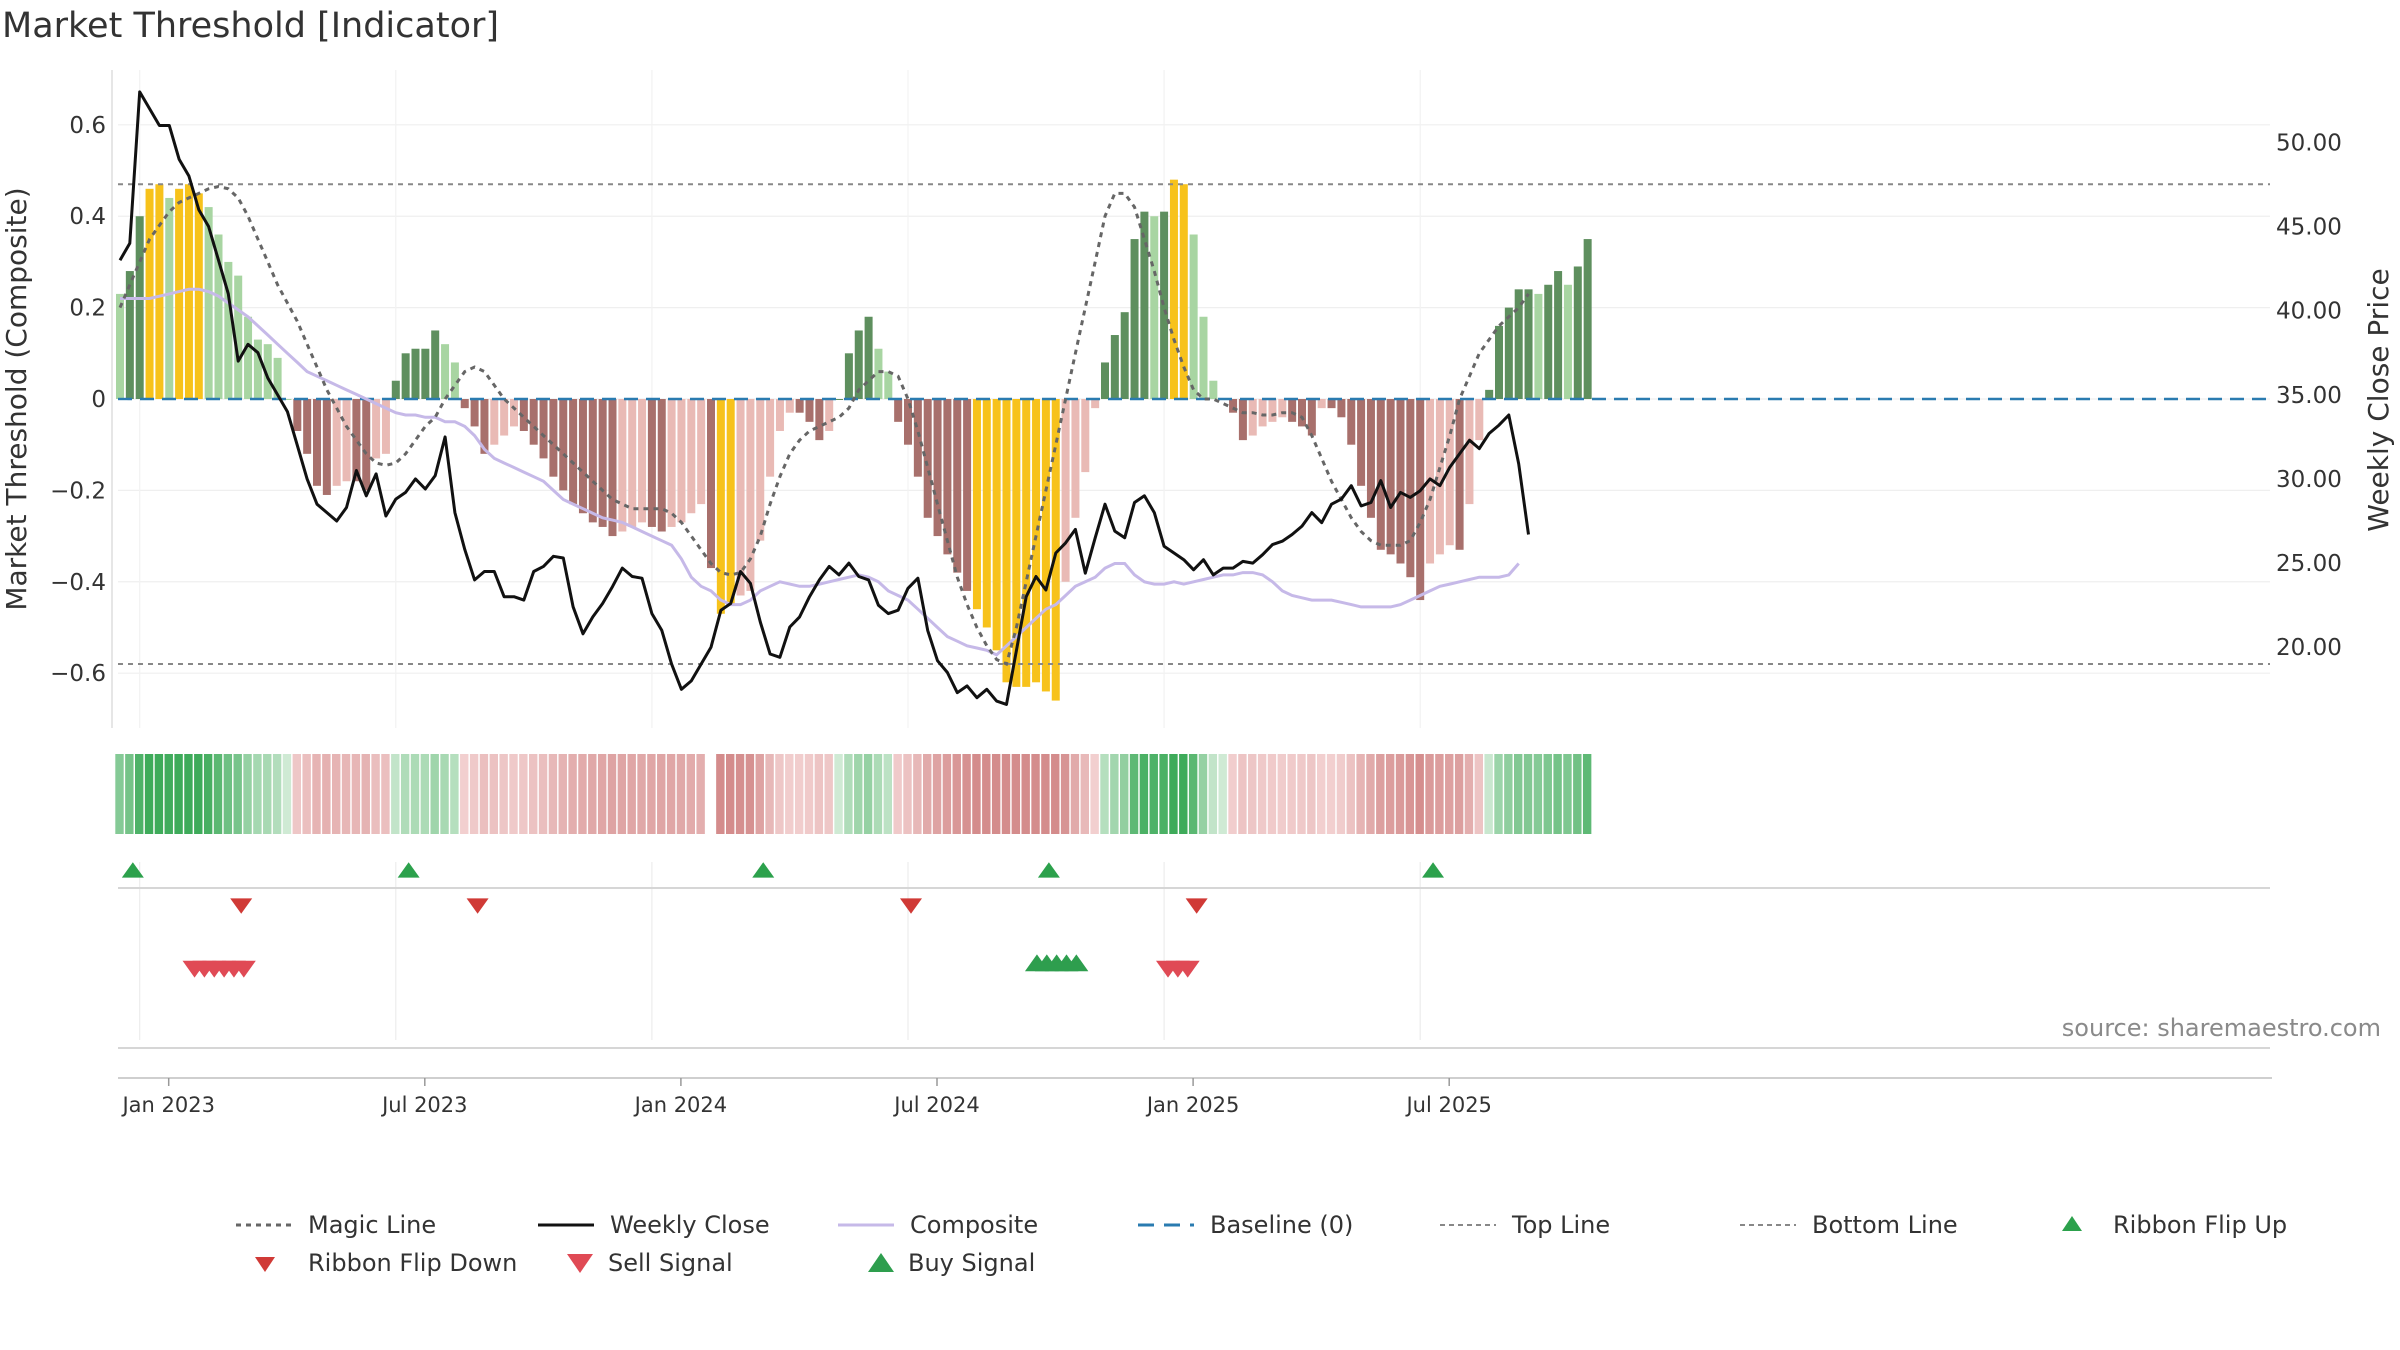 This screenshot has height=1350, width=2400. What do you see at coordinates (265, 1264) in the screenshot?
I see `legend-swatch-flipdown` at bounding box center [265, 1264].